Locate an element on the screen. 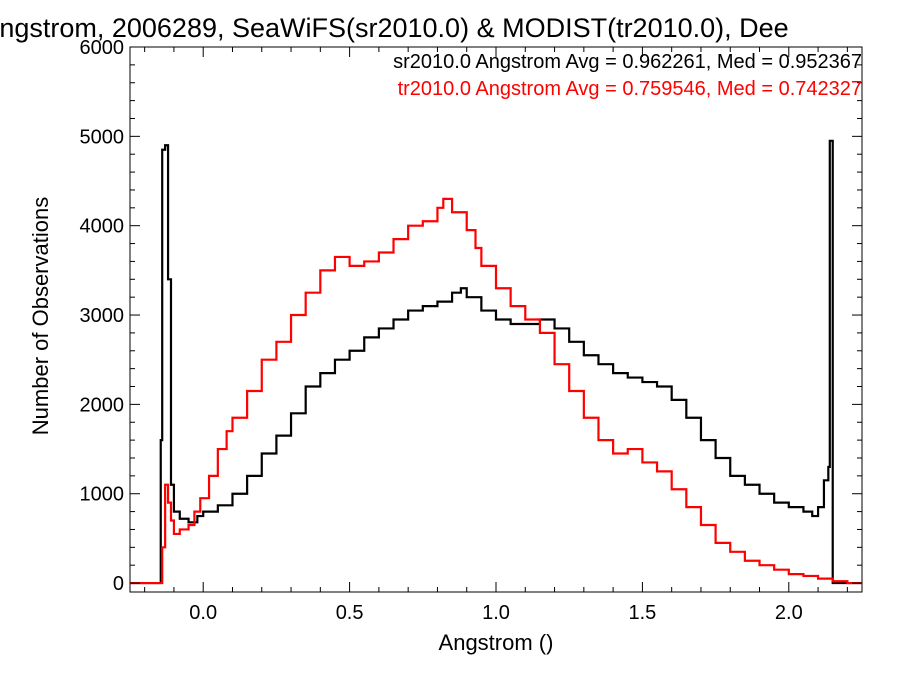 The width and height of the screenshot is (900, 675). x-tick-label: 1.0 is located at coordinates (496, 613).